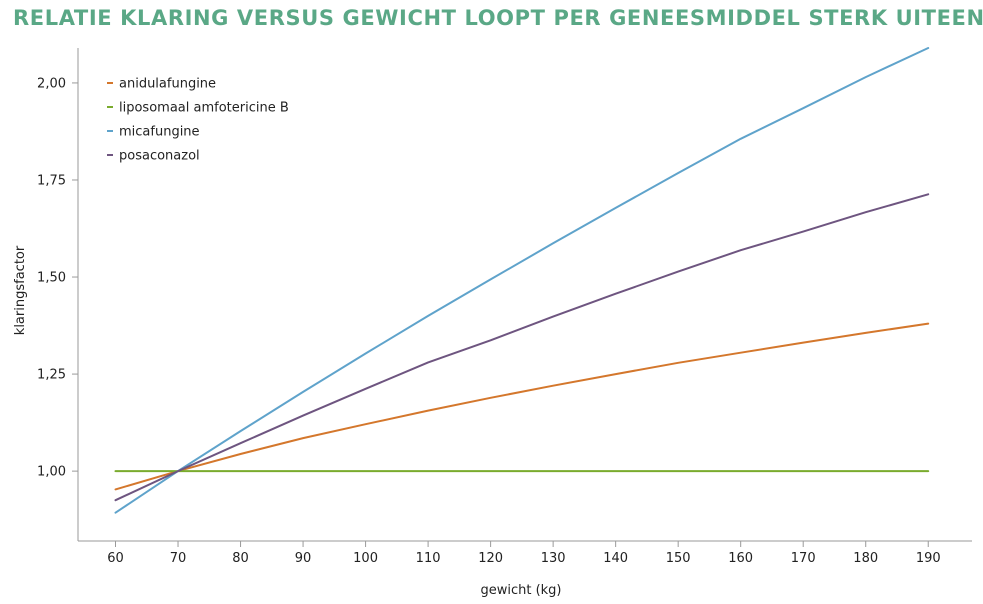 This screenshot has height=604, width=983. I want to click on y-tick-label: 2,00, so click(51, 83).